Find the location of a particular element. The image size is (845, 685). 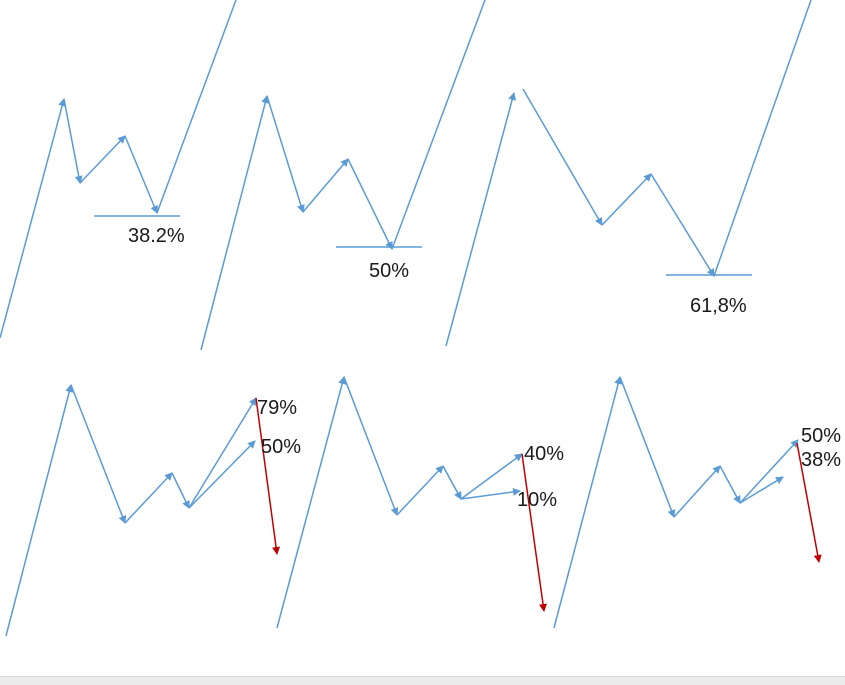

panel-projection-40-10: 40% 10% is located at coordinates (420, 502).